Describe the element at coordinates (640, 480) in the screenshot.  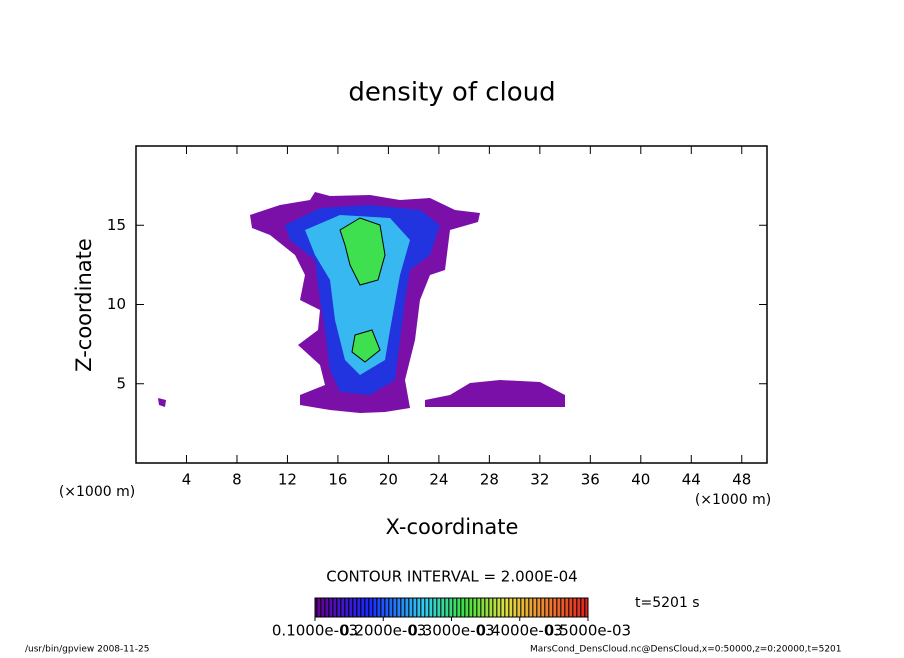
I see `x-tick-label: 40` at that location.